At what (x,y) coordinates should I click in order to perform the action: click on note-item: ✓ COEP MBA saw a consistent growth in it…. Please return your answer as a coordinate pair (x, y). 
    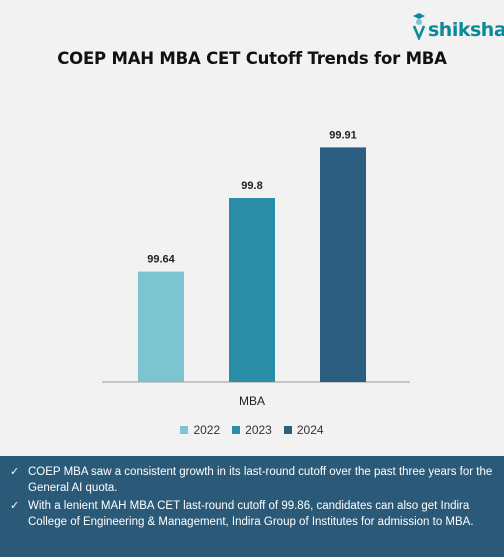
    Looking at the image, I should click on (252, 480).